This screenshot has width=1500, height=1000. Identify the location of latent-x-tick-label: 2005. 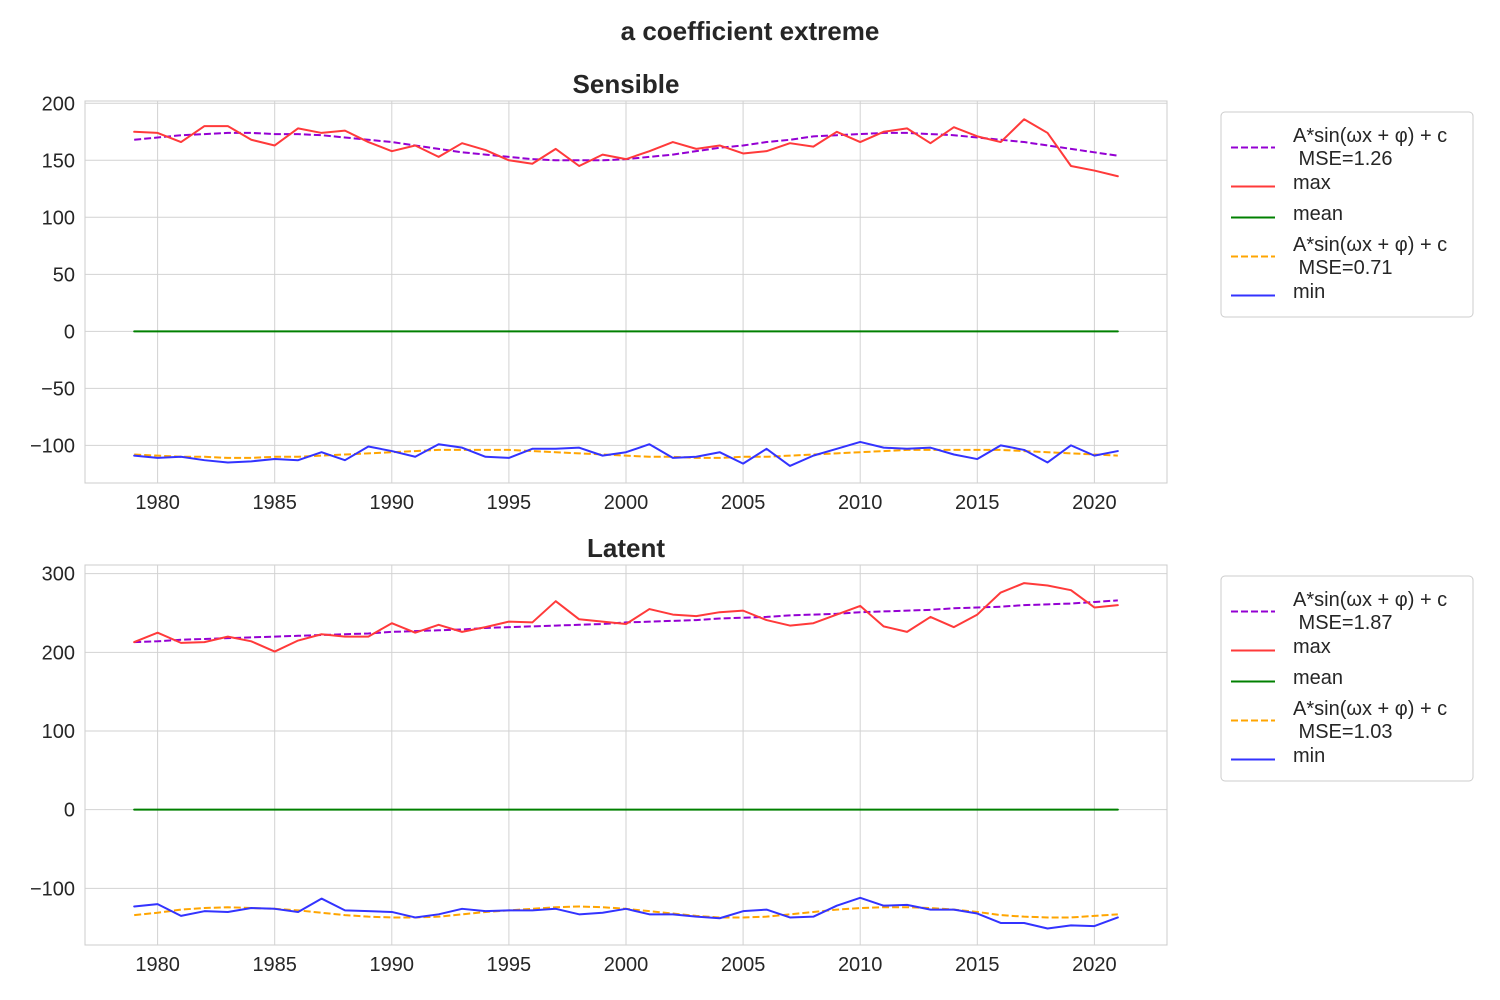
(743, 965).